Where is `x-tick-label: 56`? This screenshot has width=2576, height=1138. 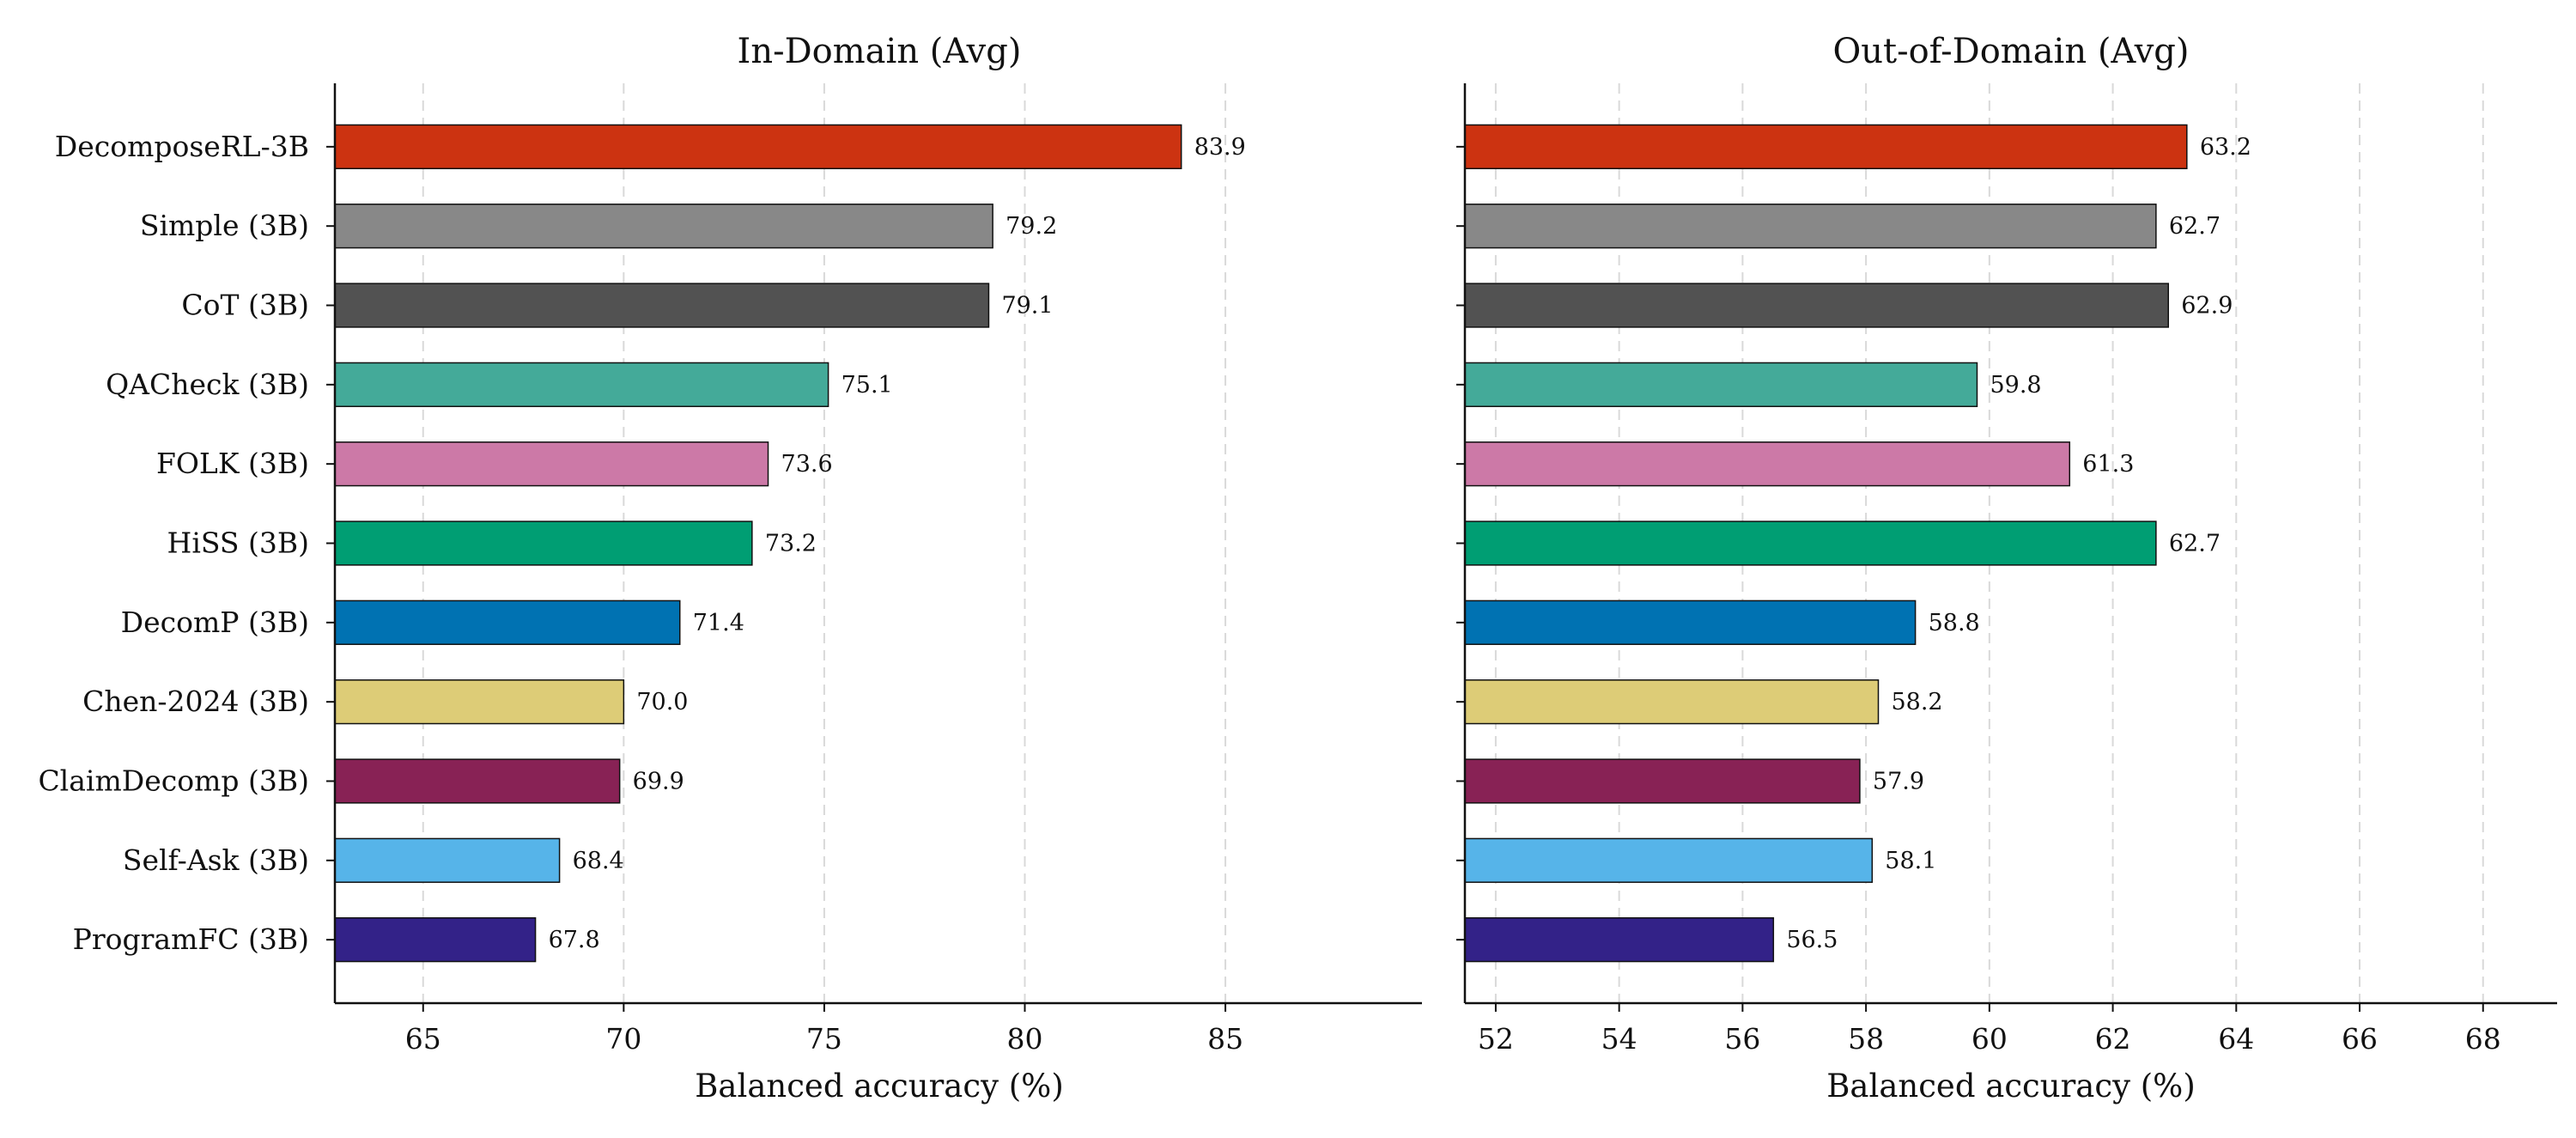 x-tick-label: 56 is located at coordinates (1742, 1039).